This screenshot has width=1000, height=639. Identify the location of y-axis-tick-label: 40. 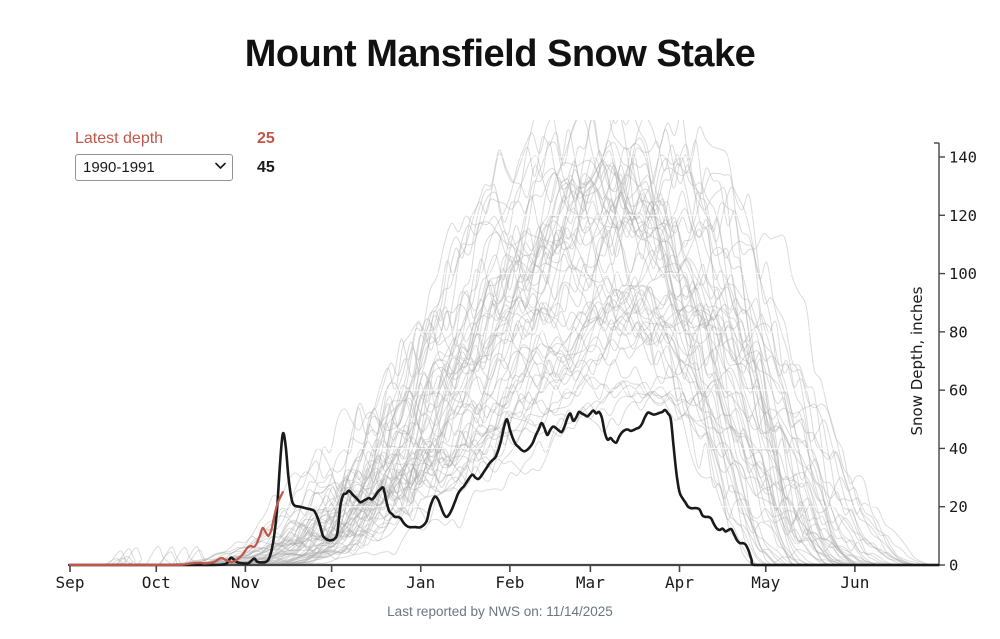
(958, 449).